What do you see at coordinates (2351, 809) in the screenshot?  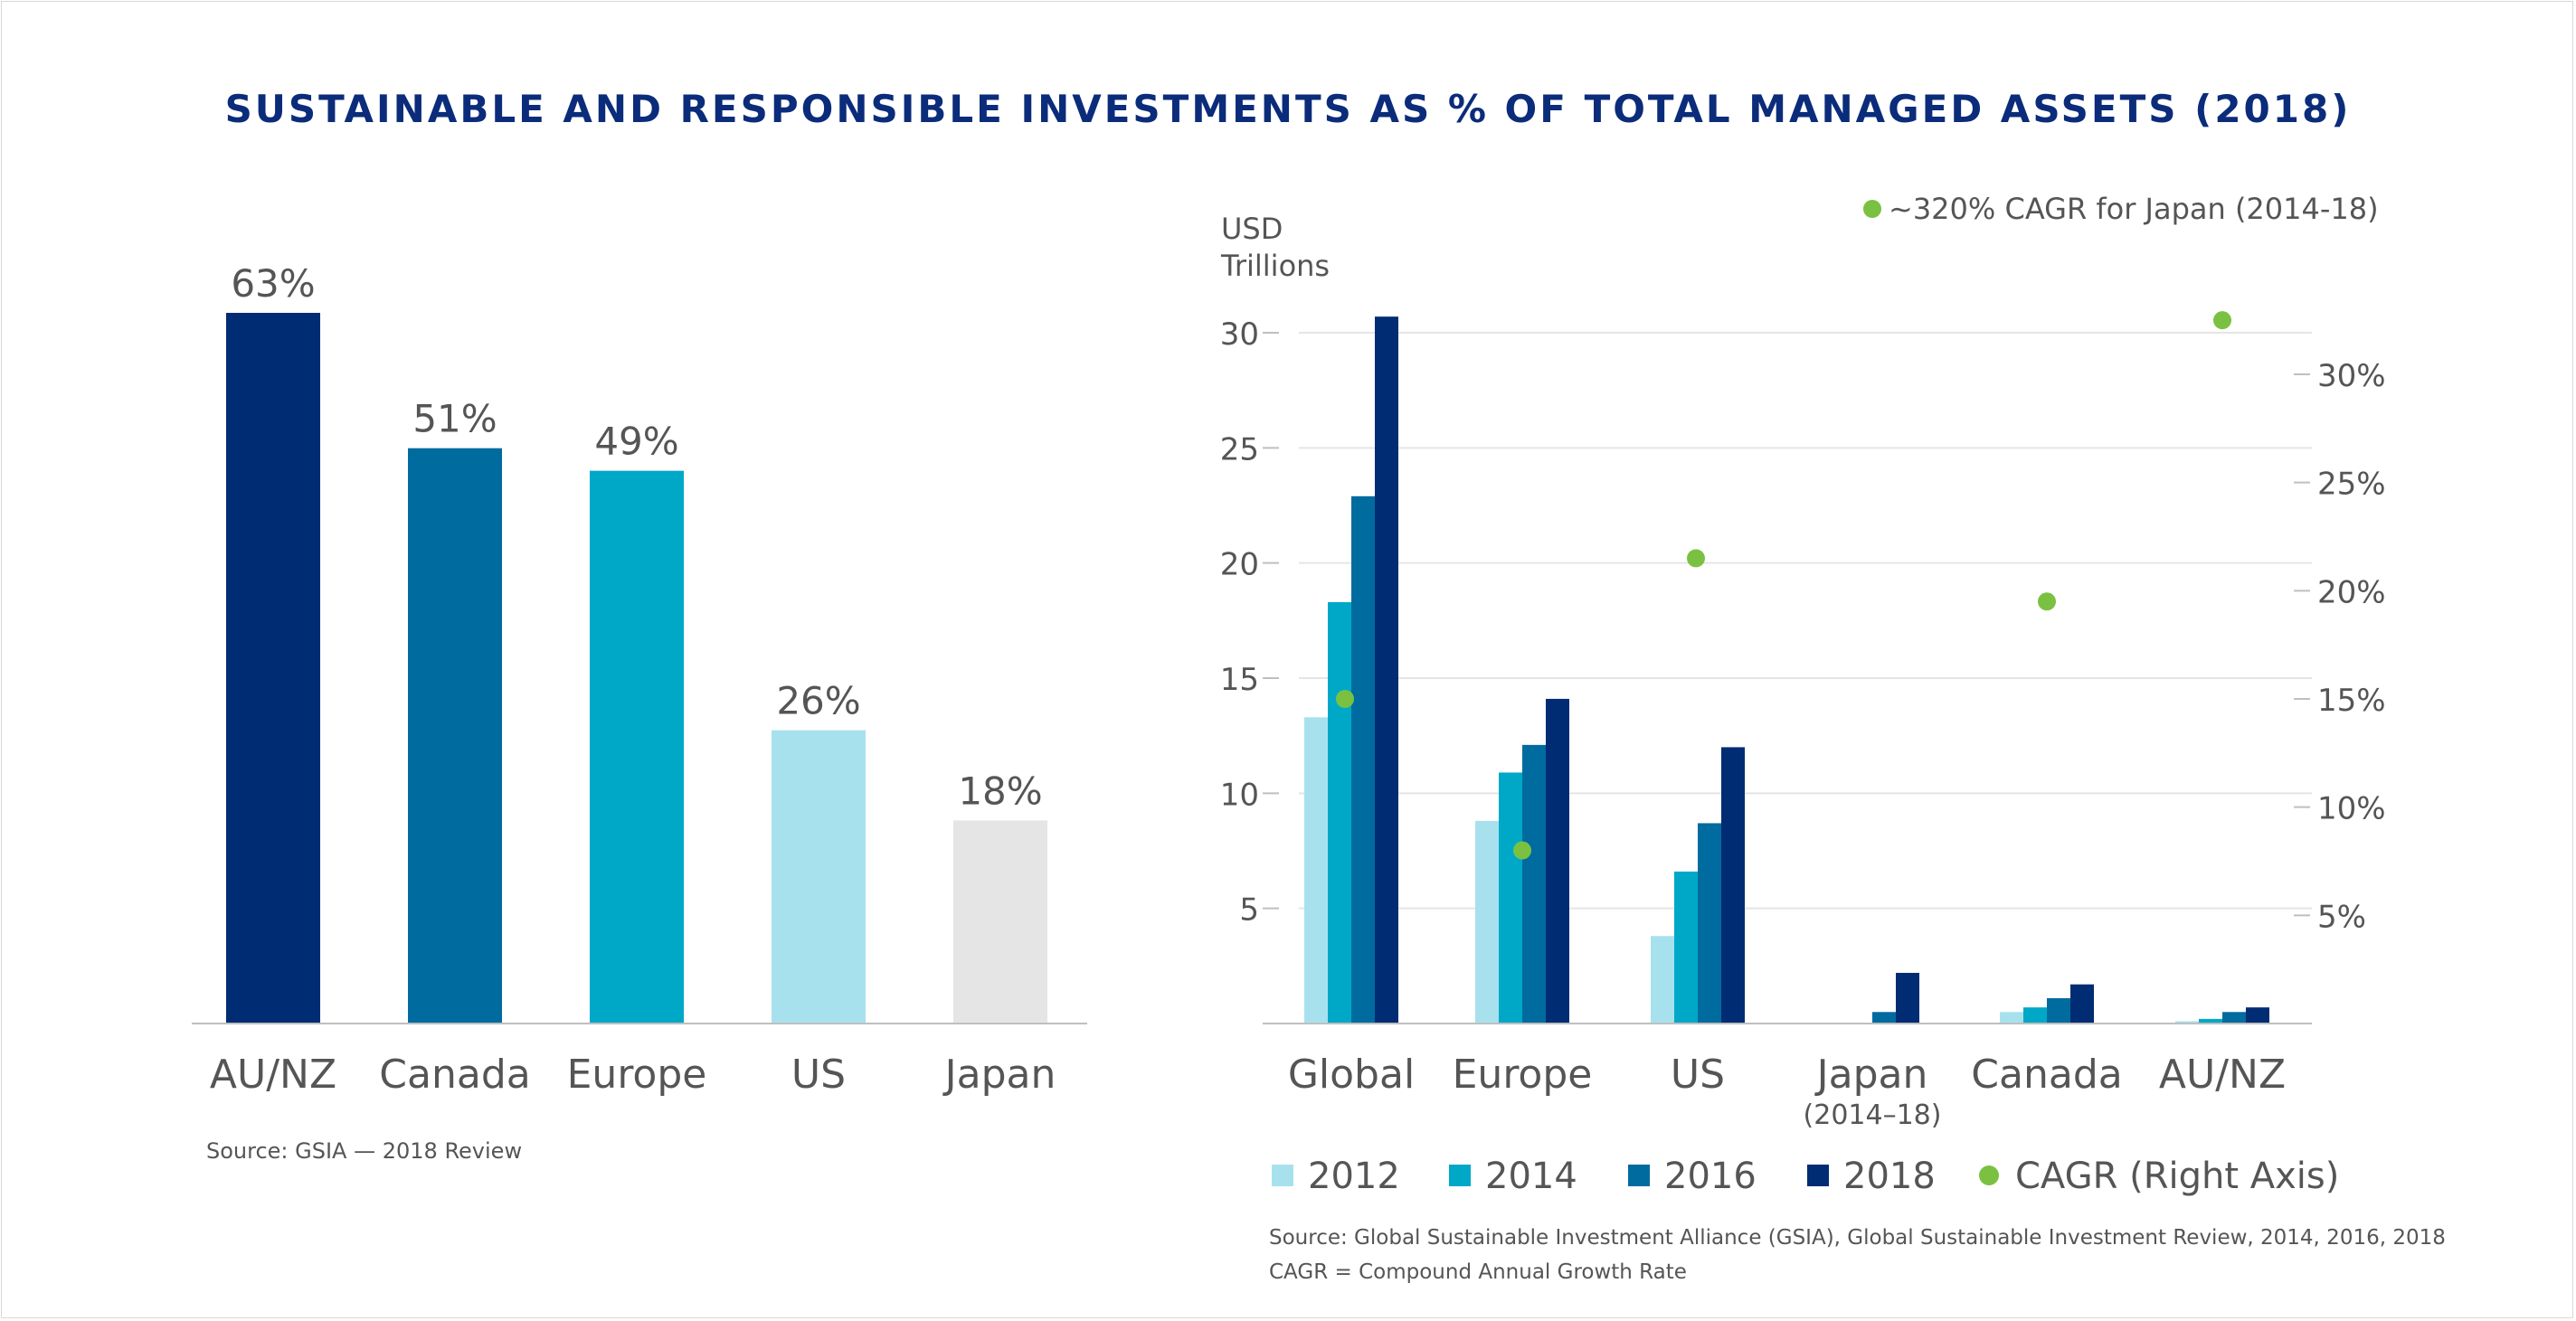 I see `y2-tick-label: 10%` at bounding box center [2351, 809].